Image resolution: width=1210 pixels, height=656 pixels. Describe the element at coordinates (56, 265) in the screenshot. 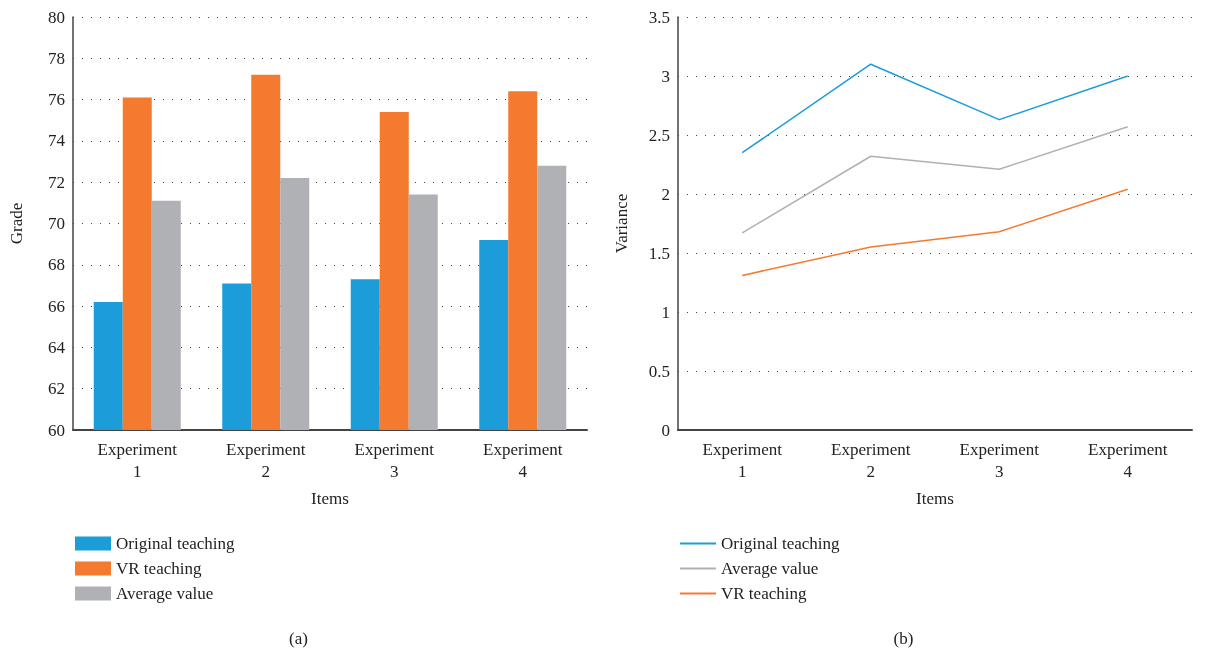

I see `y-tick-label: 68` at that location.